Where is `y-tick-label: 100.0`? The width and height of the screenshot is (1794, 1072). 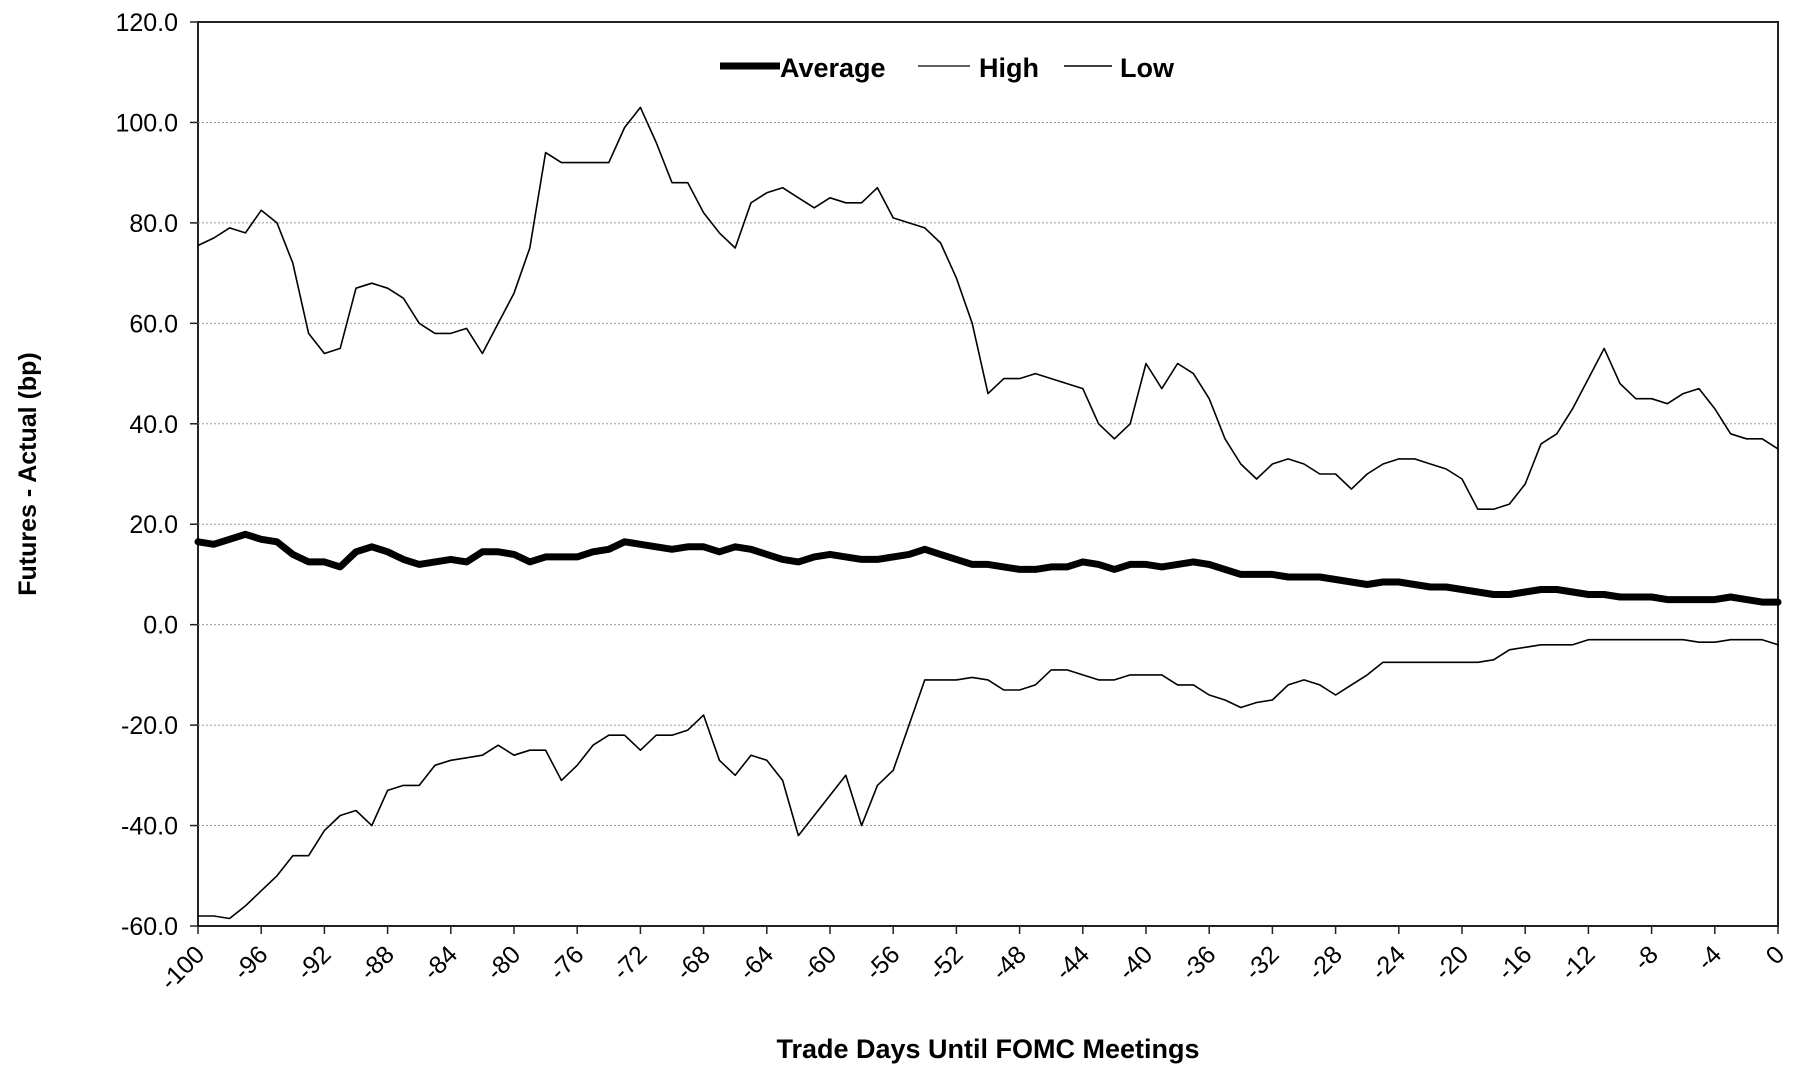 y-tick-label: 100.0 is located at coordinates (146, 123).